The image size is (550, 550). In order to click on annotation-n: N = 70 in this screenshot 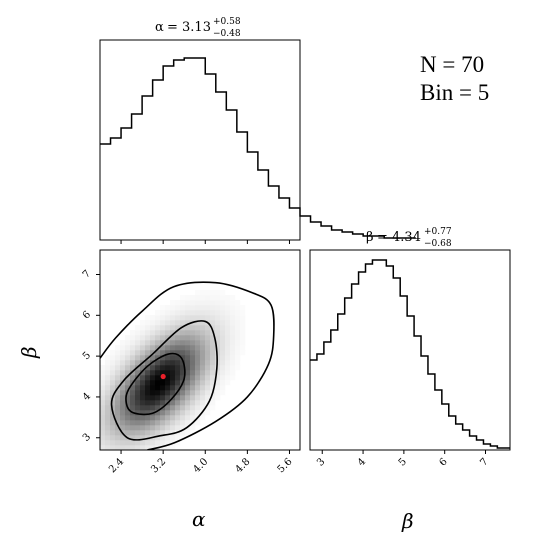, I will do `click(452, 64)`.